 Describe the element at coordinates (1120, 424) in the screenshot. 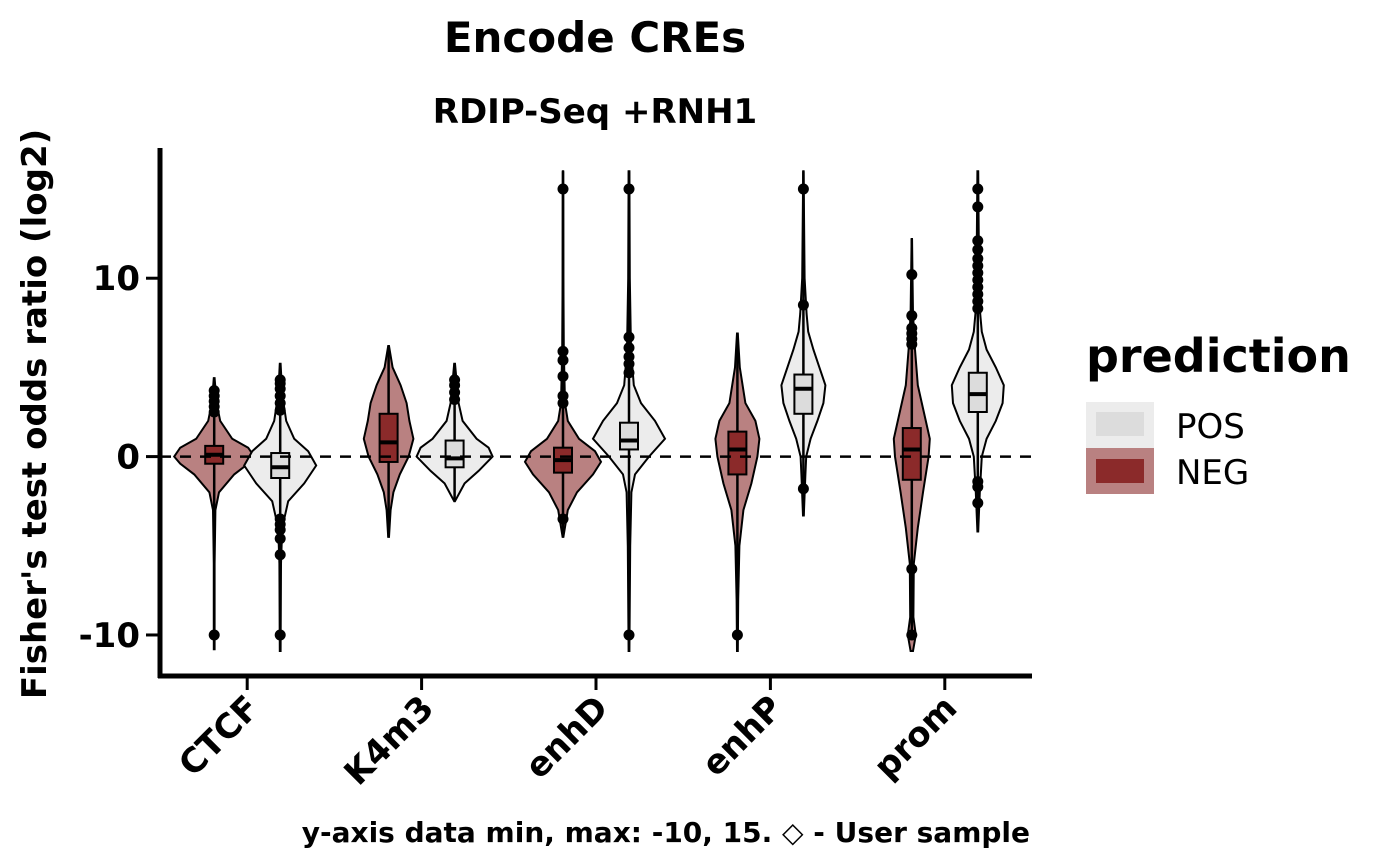

I see `legend-key-pos-inner` at that location.